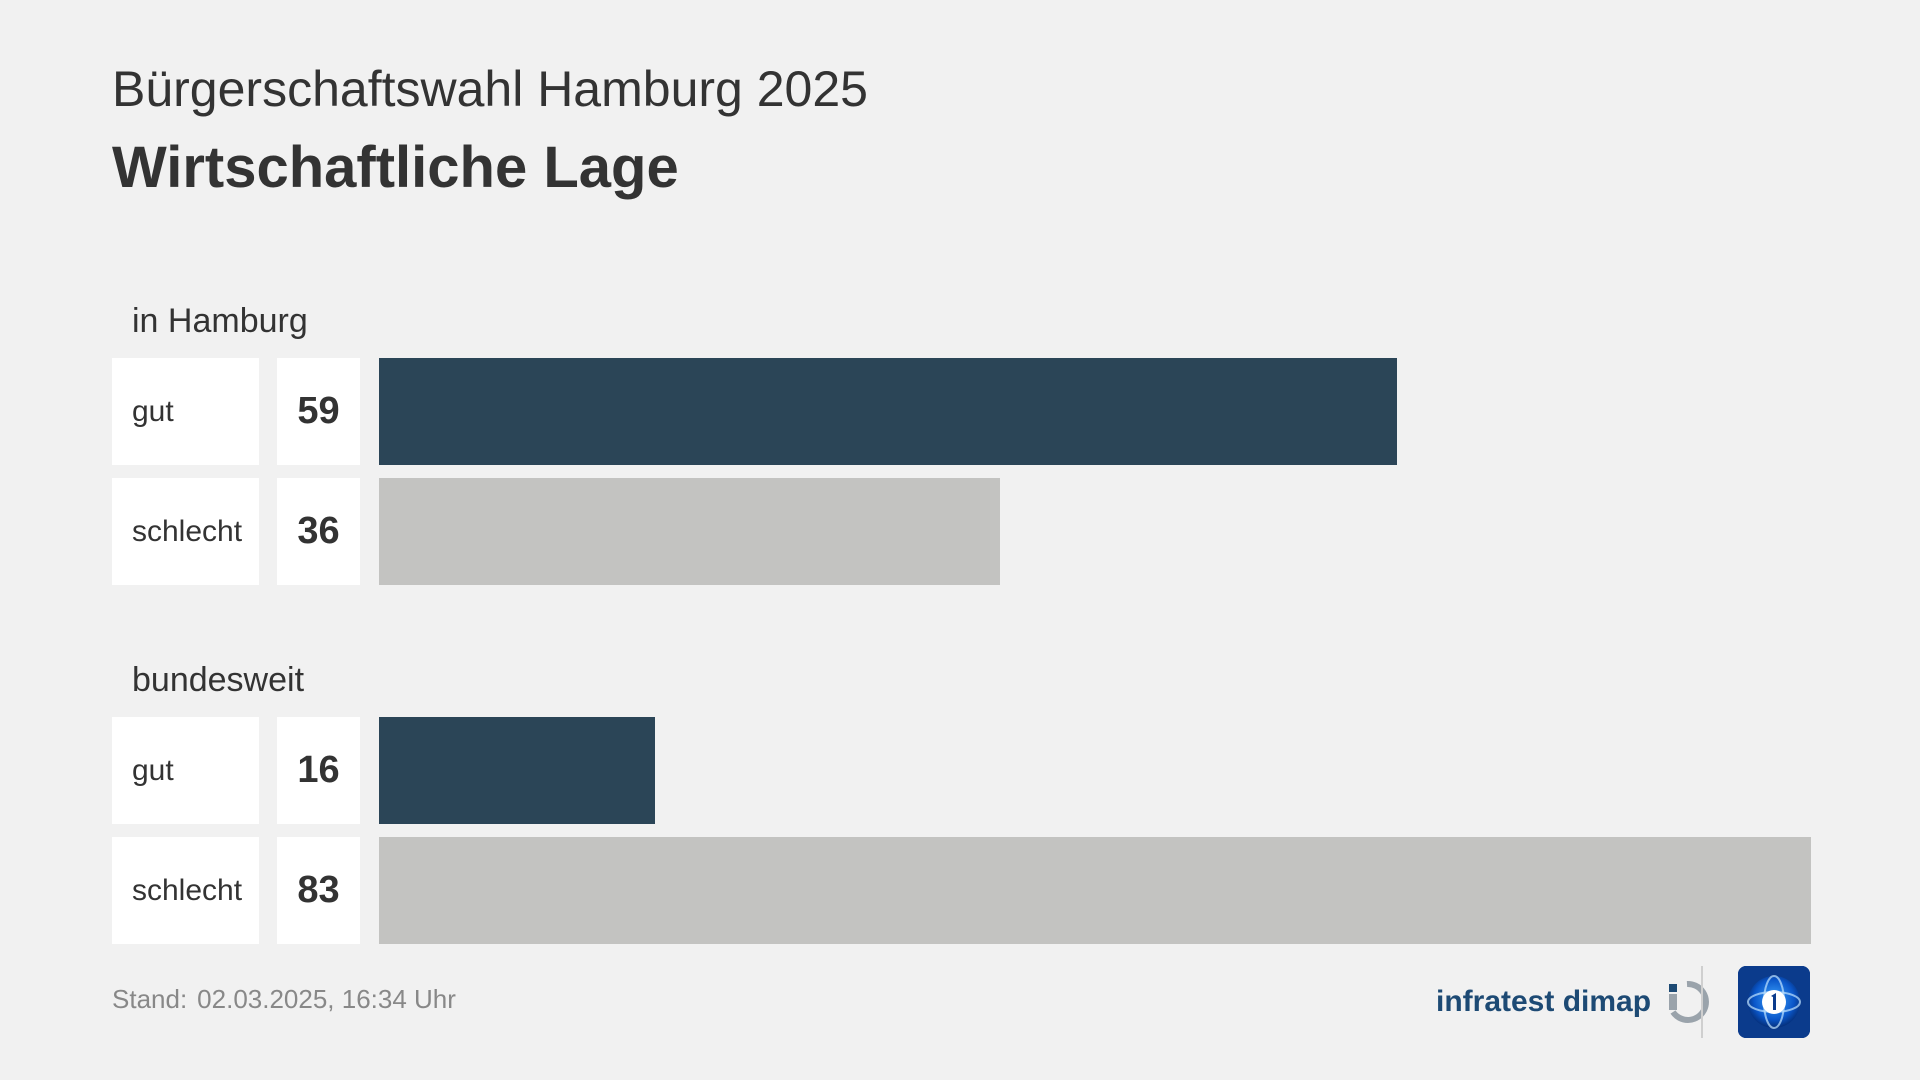 This screenshot has height=1080, width=1920. What do you see at coordinates (318, 411) in the screenshot?
I see `value-label: 59` at bounding box center [318, 411].